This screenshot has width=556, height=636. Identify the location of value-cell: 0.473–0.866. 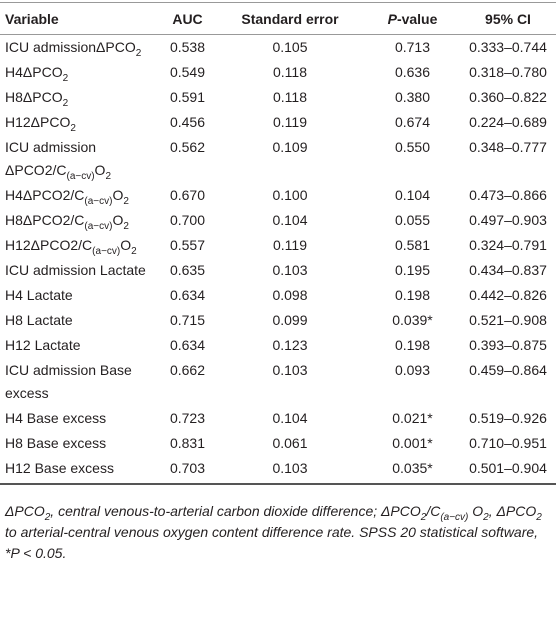
(508, 195).